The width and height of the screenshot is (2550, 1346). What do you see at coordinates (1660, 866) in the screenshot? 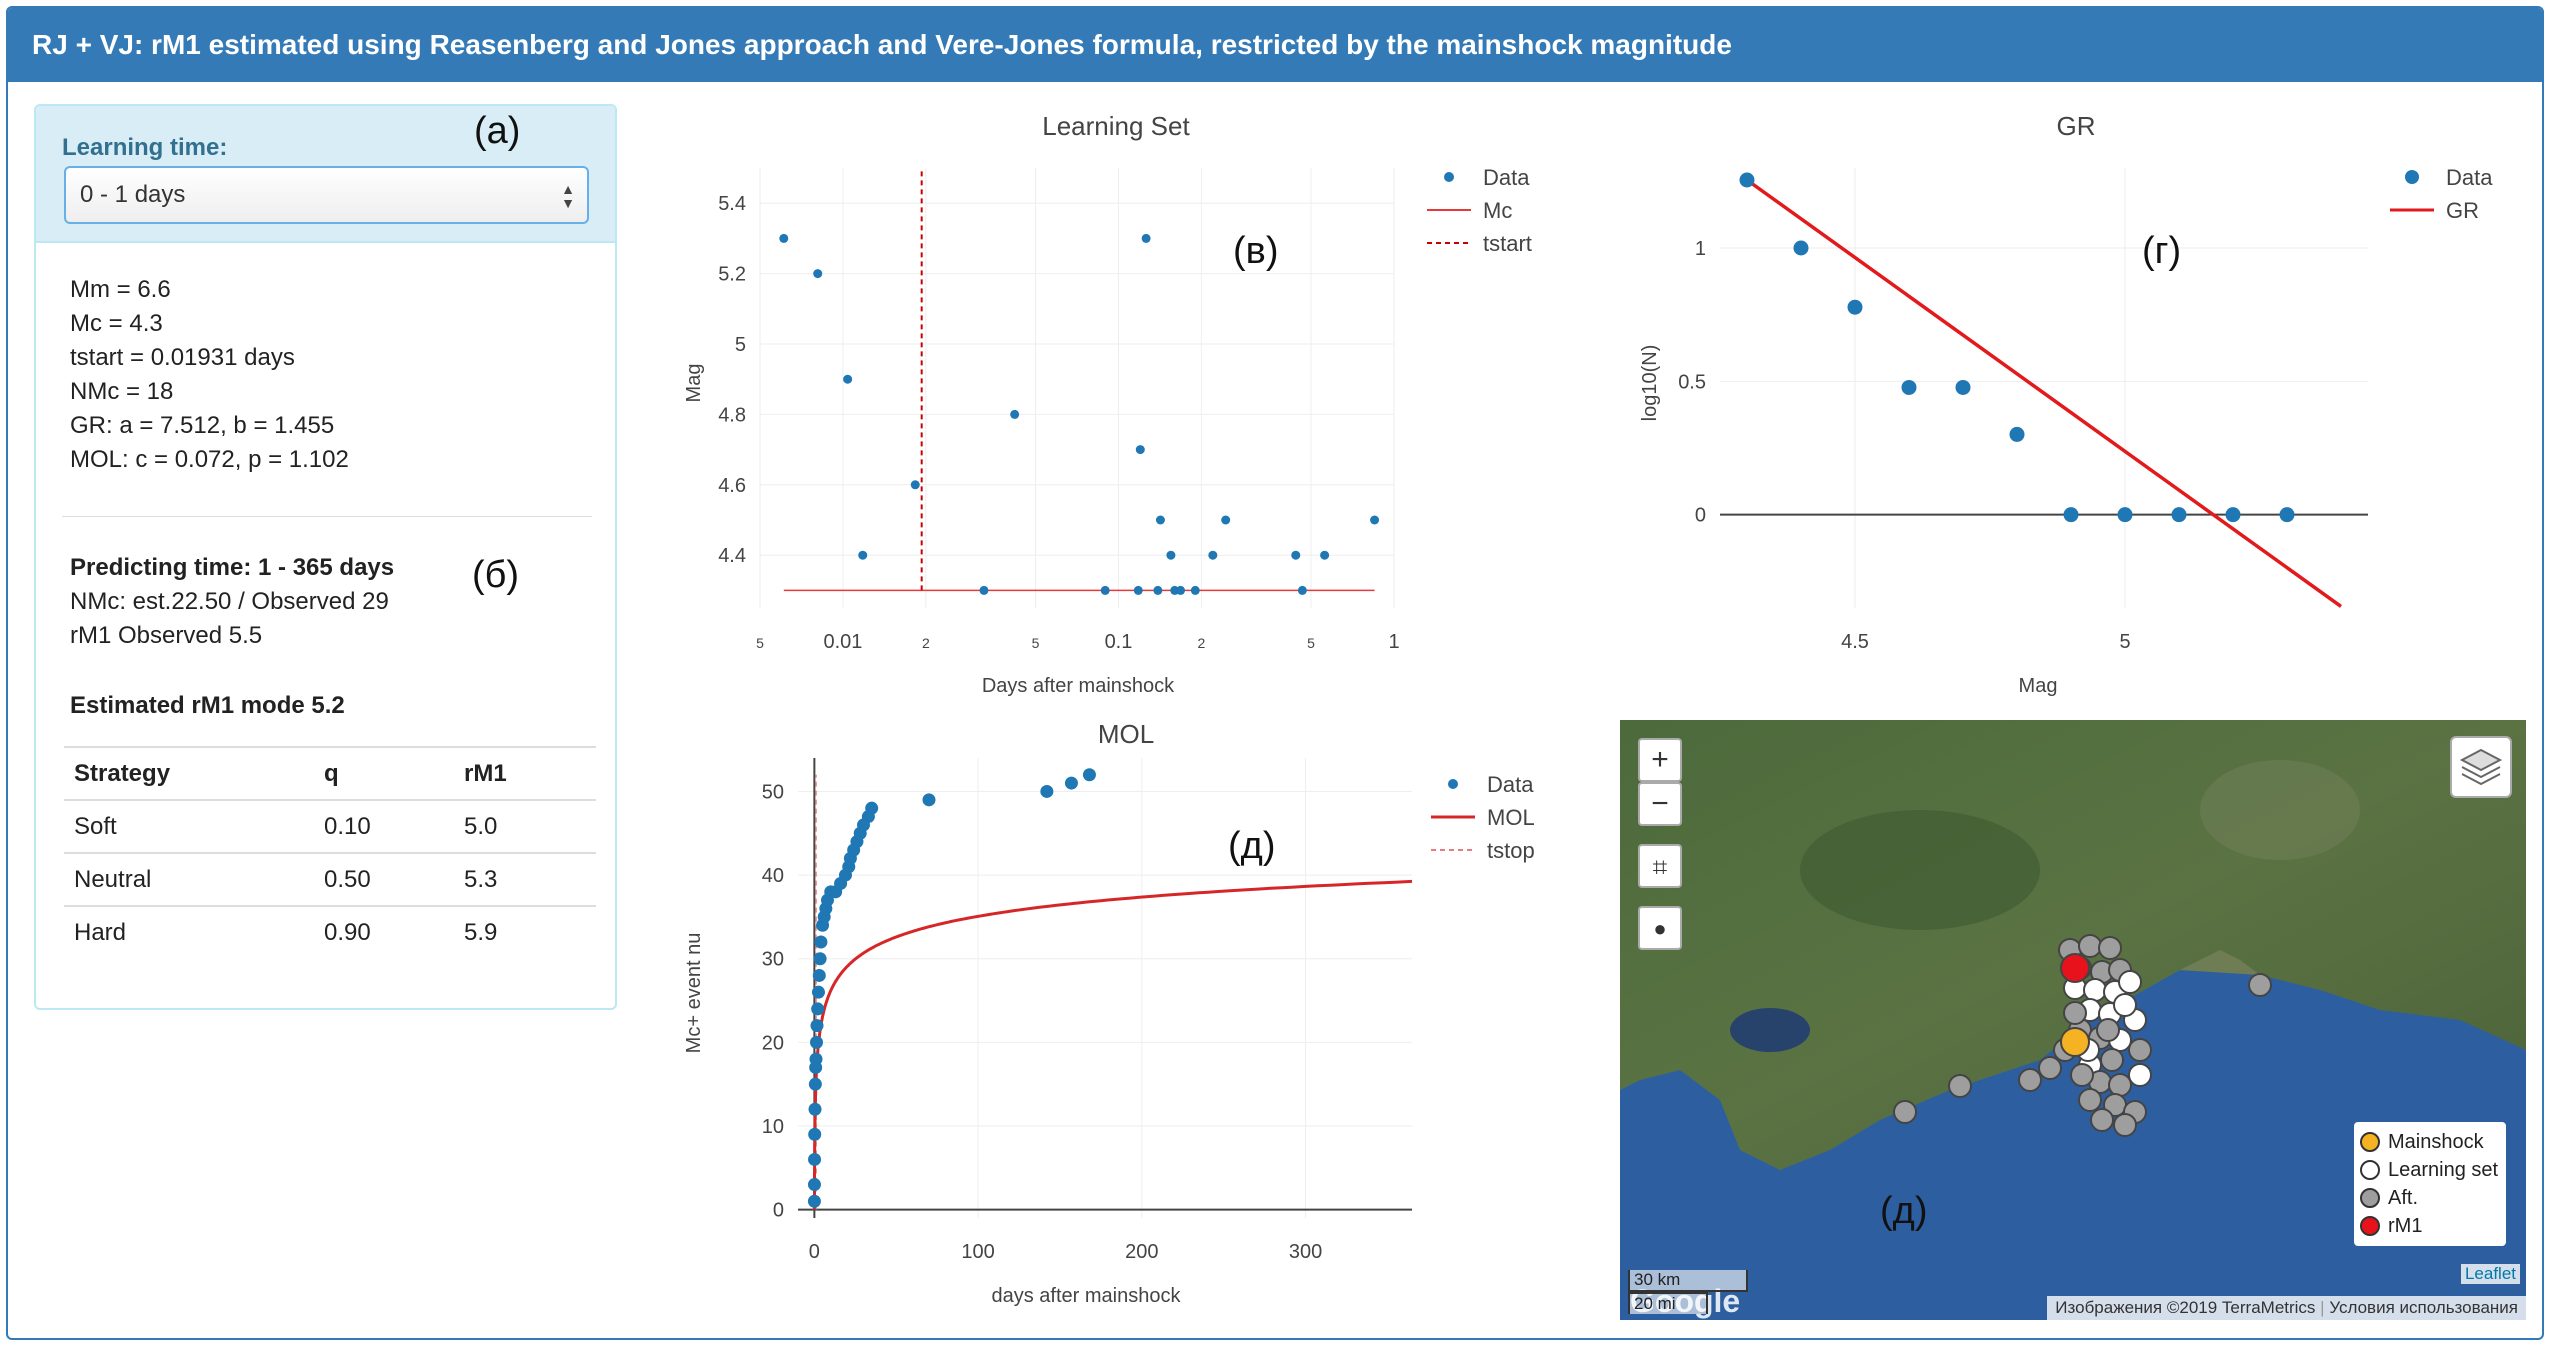
I see `crop-icon: ⌗` at bounding box center [1660, 866].